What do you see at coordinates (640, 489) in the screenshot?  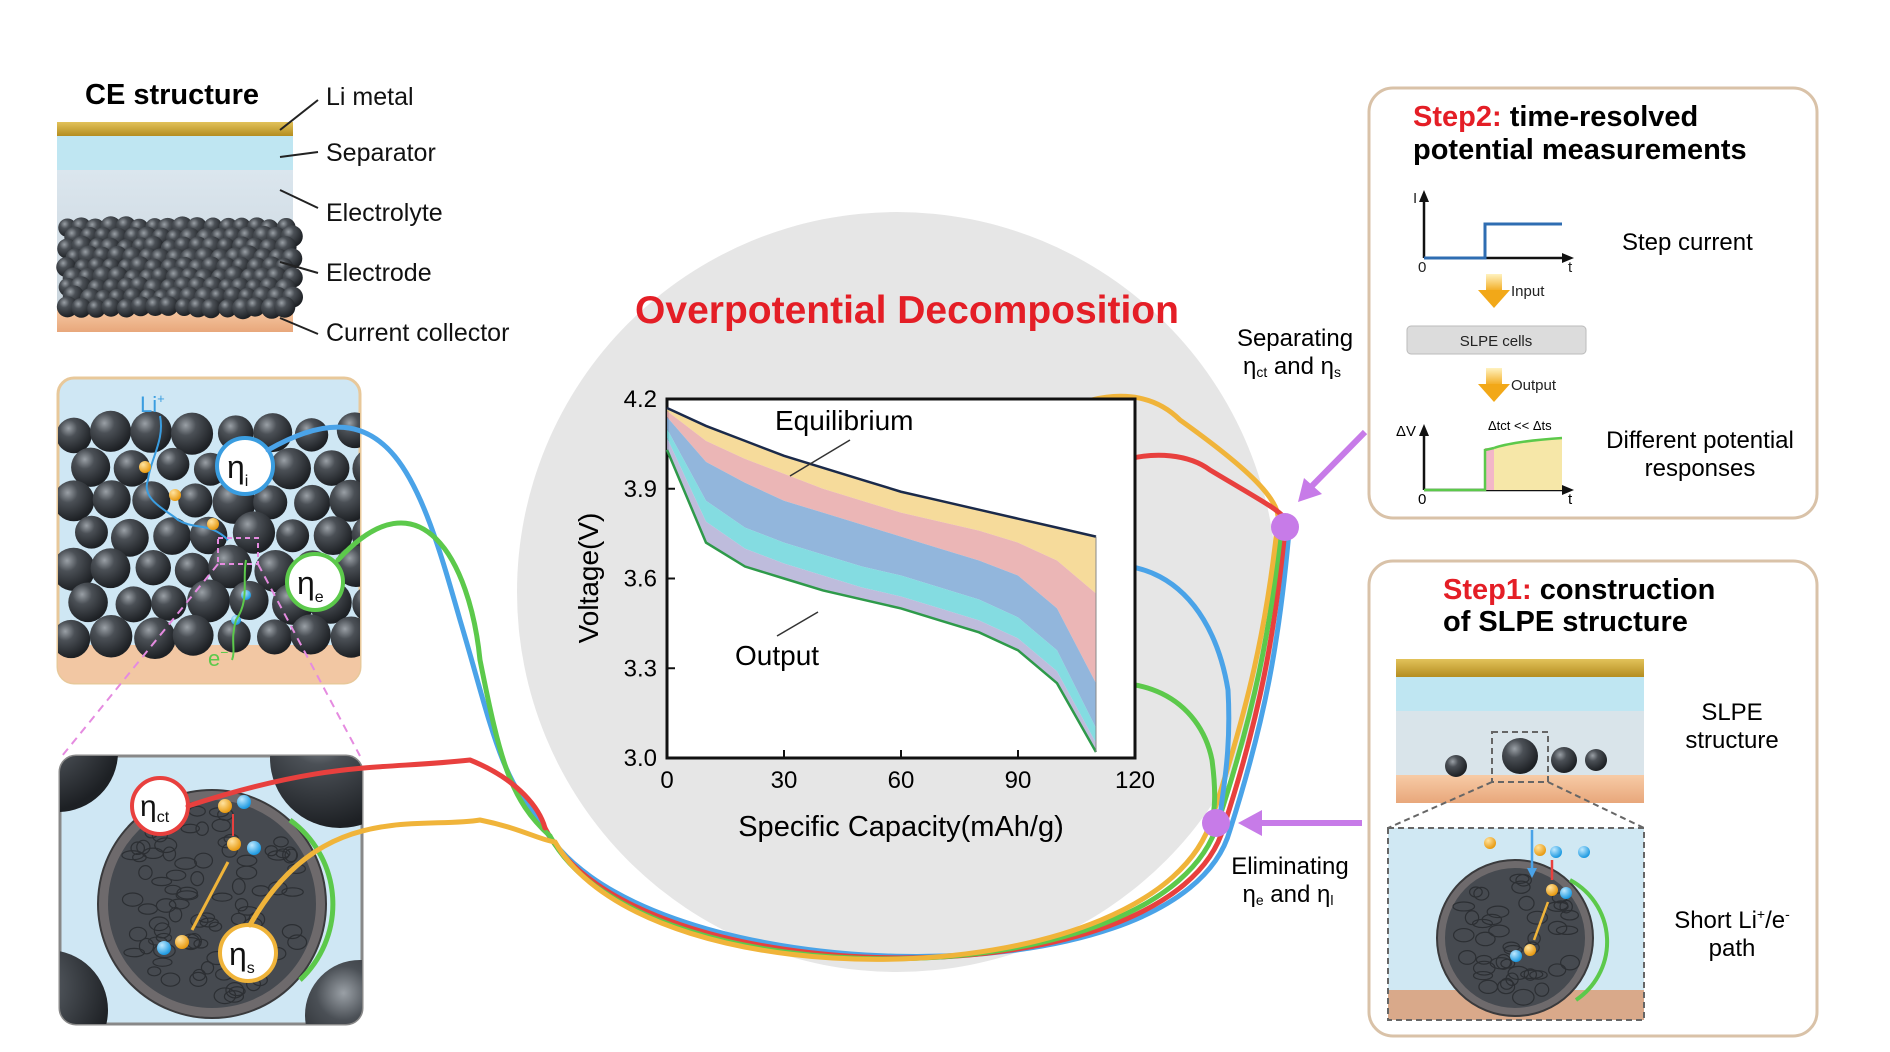 I see `y-tick-label: 3.9` at bounding box center [640, 489].